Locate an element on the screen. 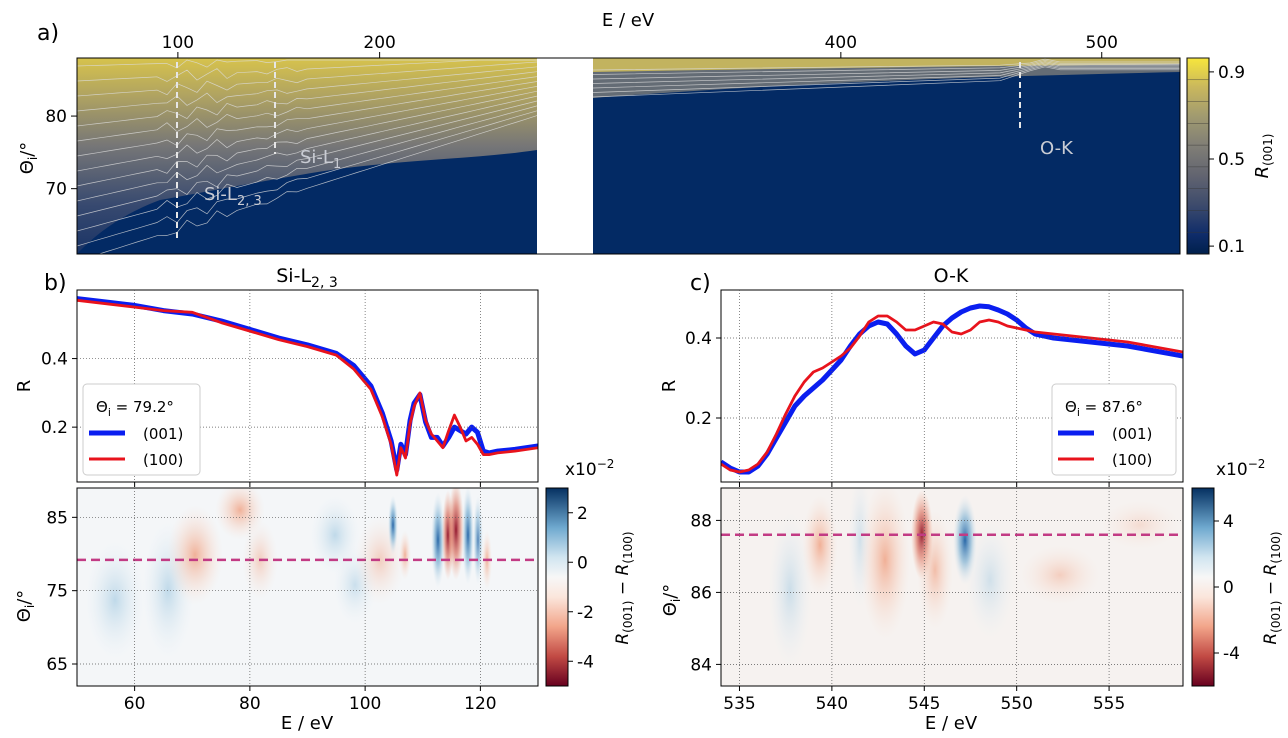 Image resolution: width=1288 pixels, height=738 pixels. panel-c-legend: Θi = 87.6° (001) (100) is located at coordinates (1114, 429).